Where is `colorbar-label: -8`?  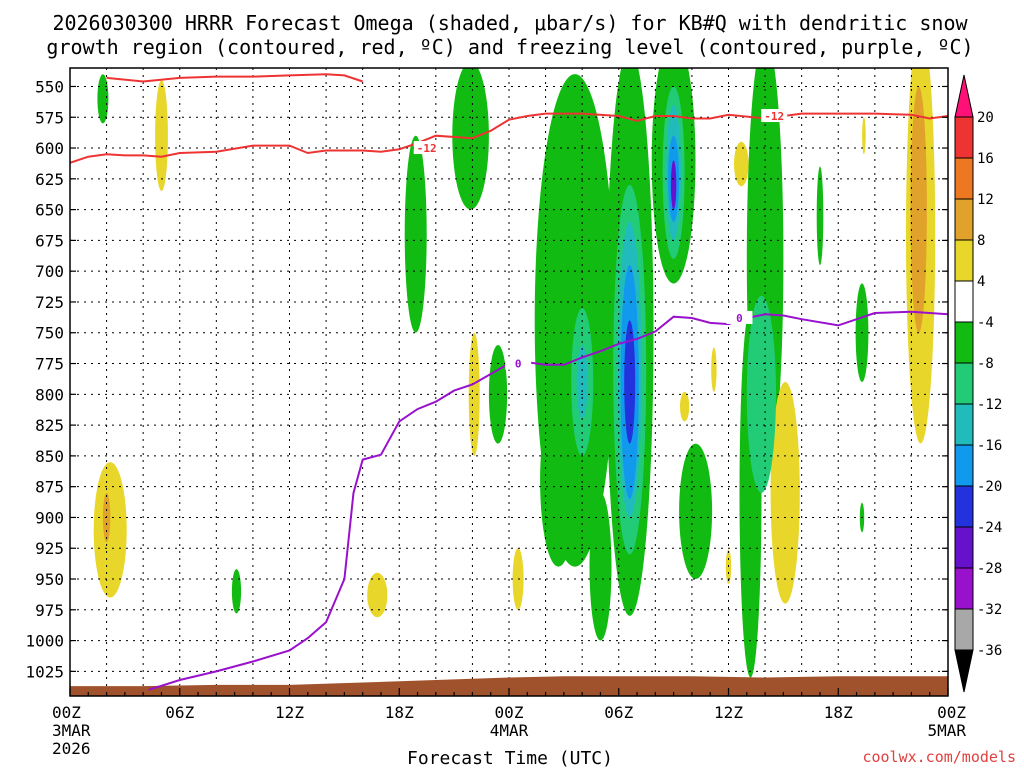
colorbar-label: -8 is located at coordinates (985, 364).